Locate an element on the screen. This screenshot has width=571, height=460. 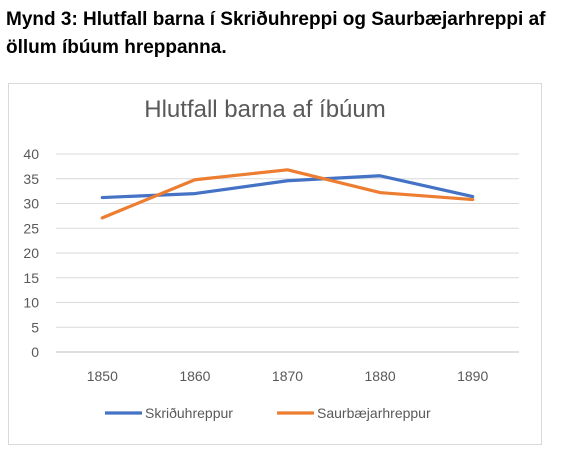
series-lines is located at coordinates (287, 194).